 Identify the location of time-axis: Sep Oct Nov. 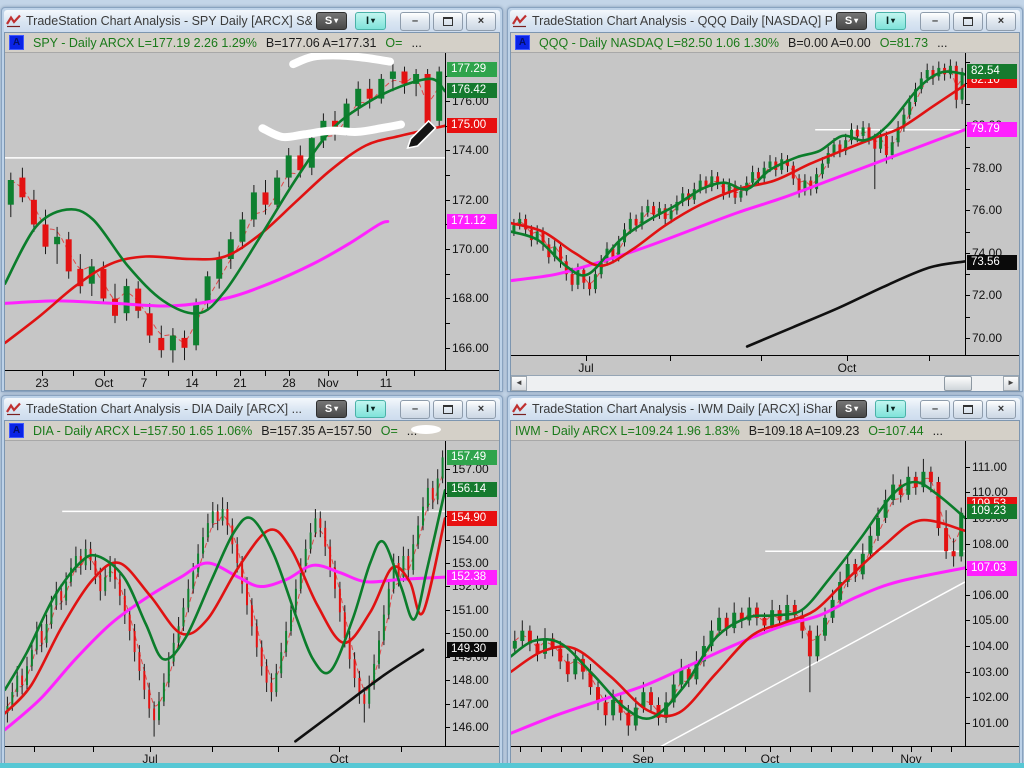
(765, 756).